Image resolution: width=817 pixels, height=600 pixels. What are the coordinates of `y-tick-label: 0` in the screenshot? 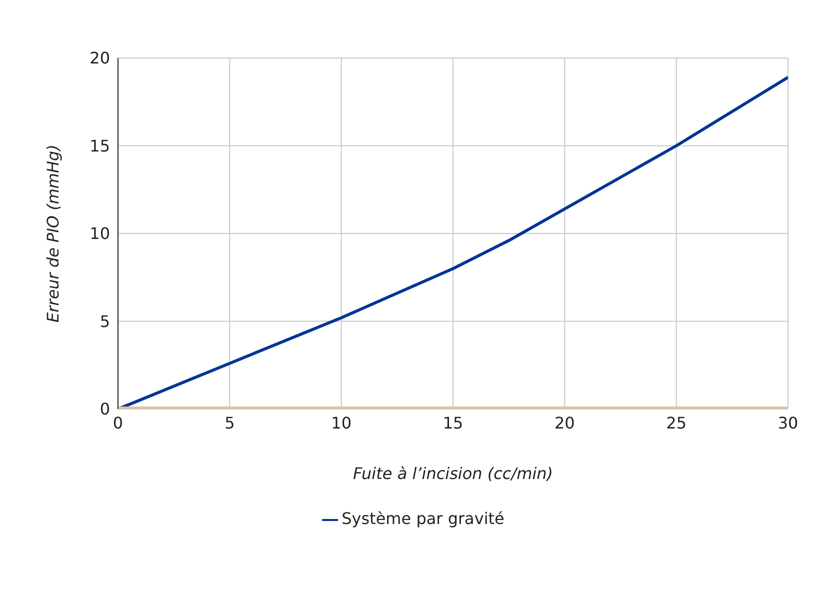 It's located at (105, 409).